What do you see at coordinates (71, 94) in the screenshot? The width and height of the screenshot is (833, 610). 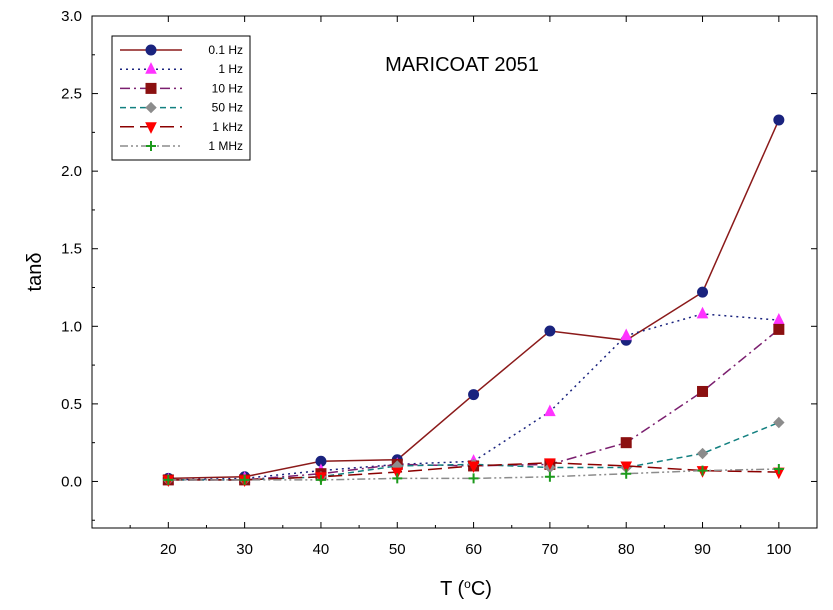 I see `y-tick-label: 2.5` at bounding box center [71, 94].